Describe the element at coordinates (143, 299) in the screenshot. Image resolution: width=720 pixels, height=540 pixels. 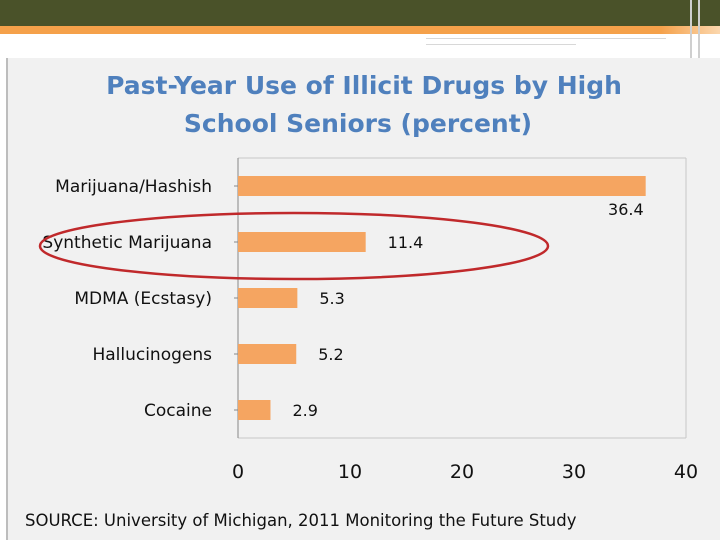
I see `category-label: MDMA (Ecstasy)` at that location.